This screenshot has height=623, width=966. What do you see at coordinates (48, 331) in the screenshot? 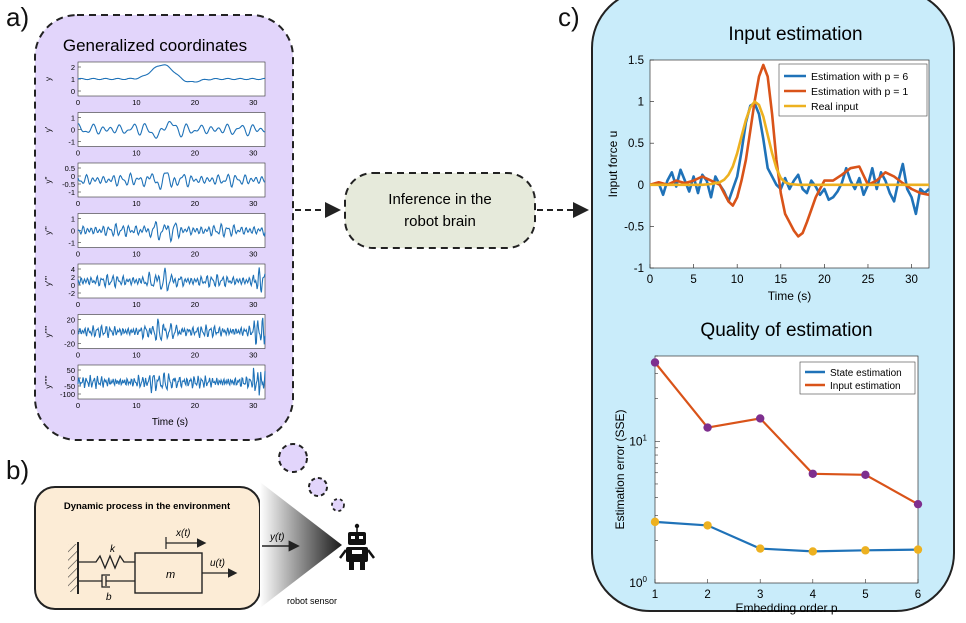
I see `coord-plot-ylabel: y'''''` at bounding box center [48, 331].